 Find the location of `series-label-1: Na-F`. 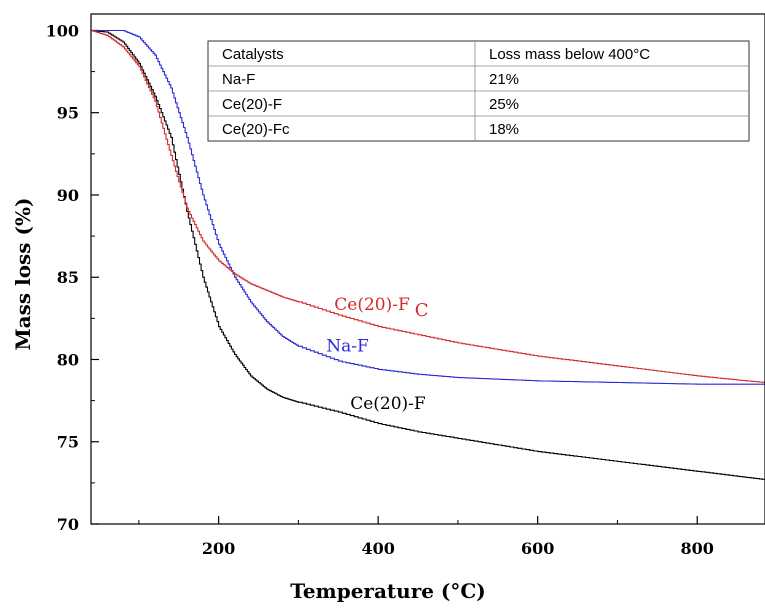

series-label-1: Na-F is located at coordinates (347, 346).